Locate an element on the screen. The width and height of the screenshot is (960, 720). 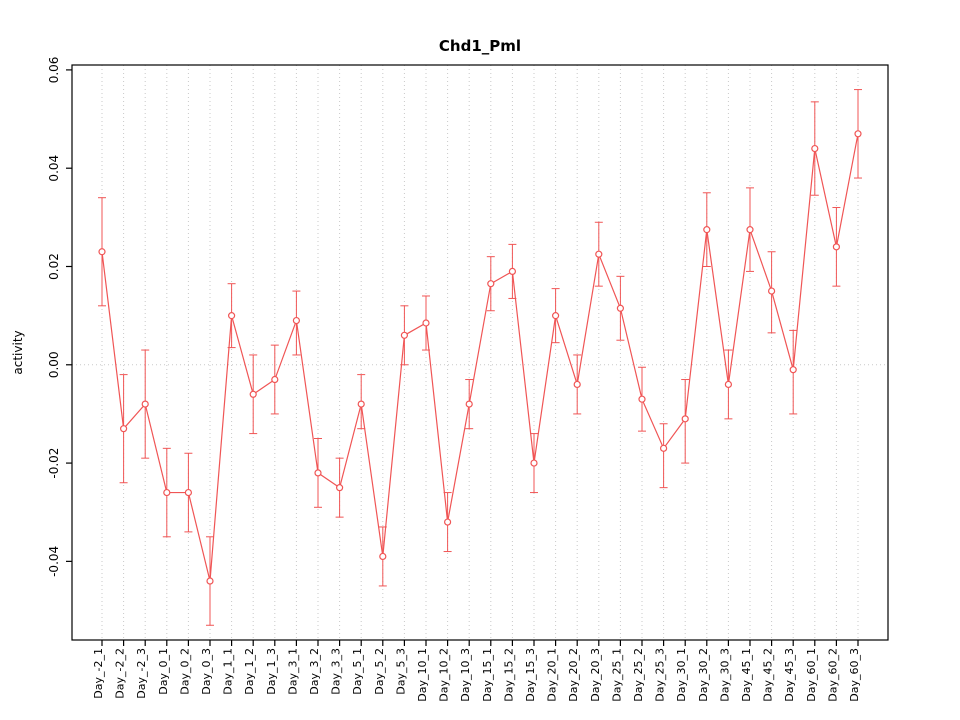
x-tick-label: Day_-2_1 is located at coordinates (98, 673).